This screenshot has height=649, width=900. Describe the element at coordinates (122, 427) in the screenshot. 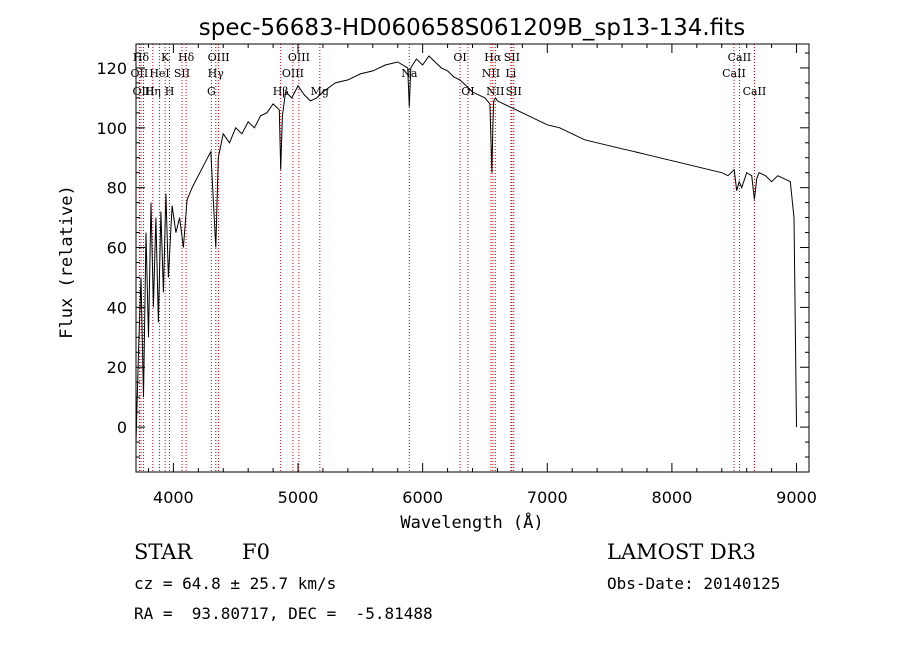

I see `y-tick-label: 0` at that location.